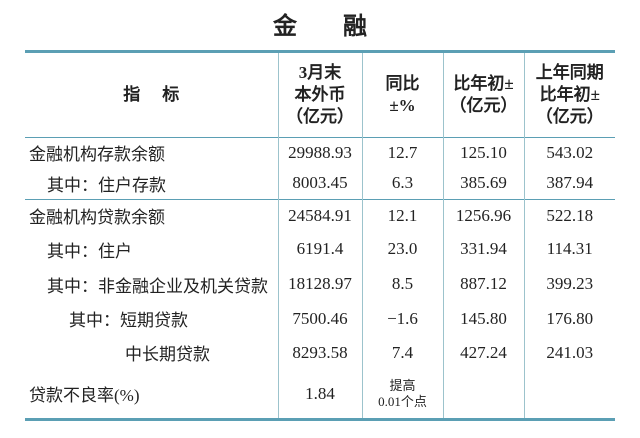 This screenshot has height=438, width=640. What do you see at coordinates (152, 249) in the screenshot?
I see `table-cell: 其中：住户` at bounding box center [152, 249].